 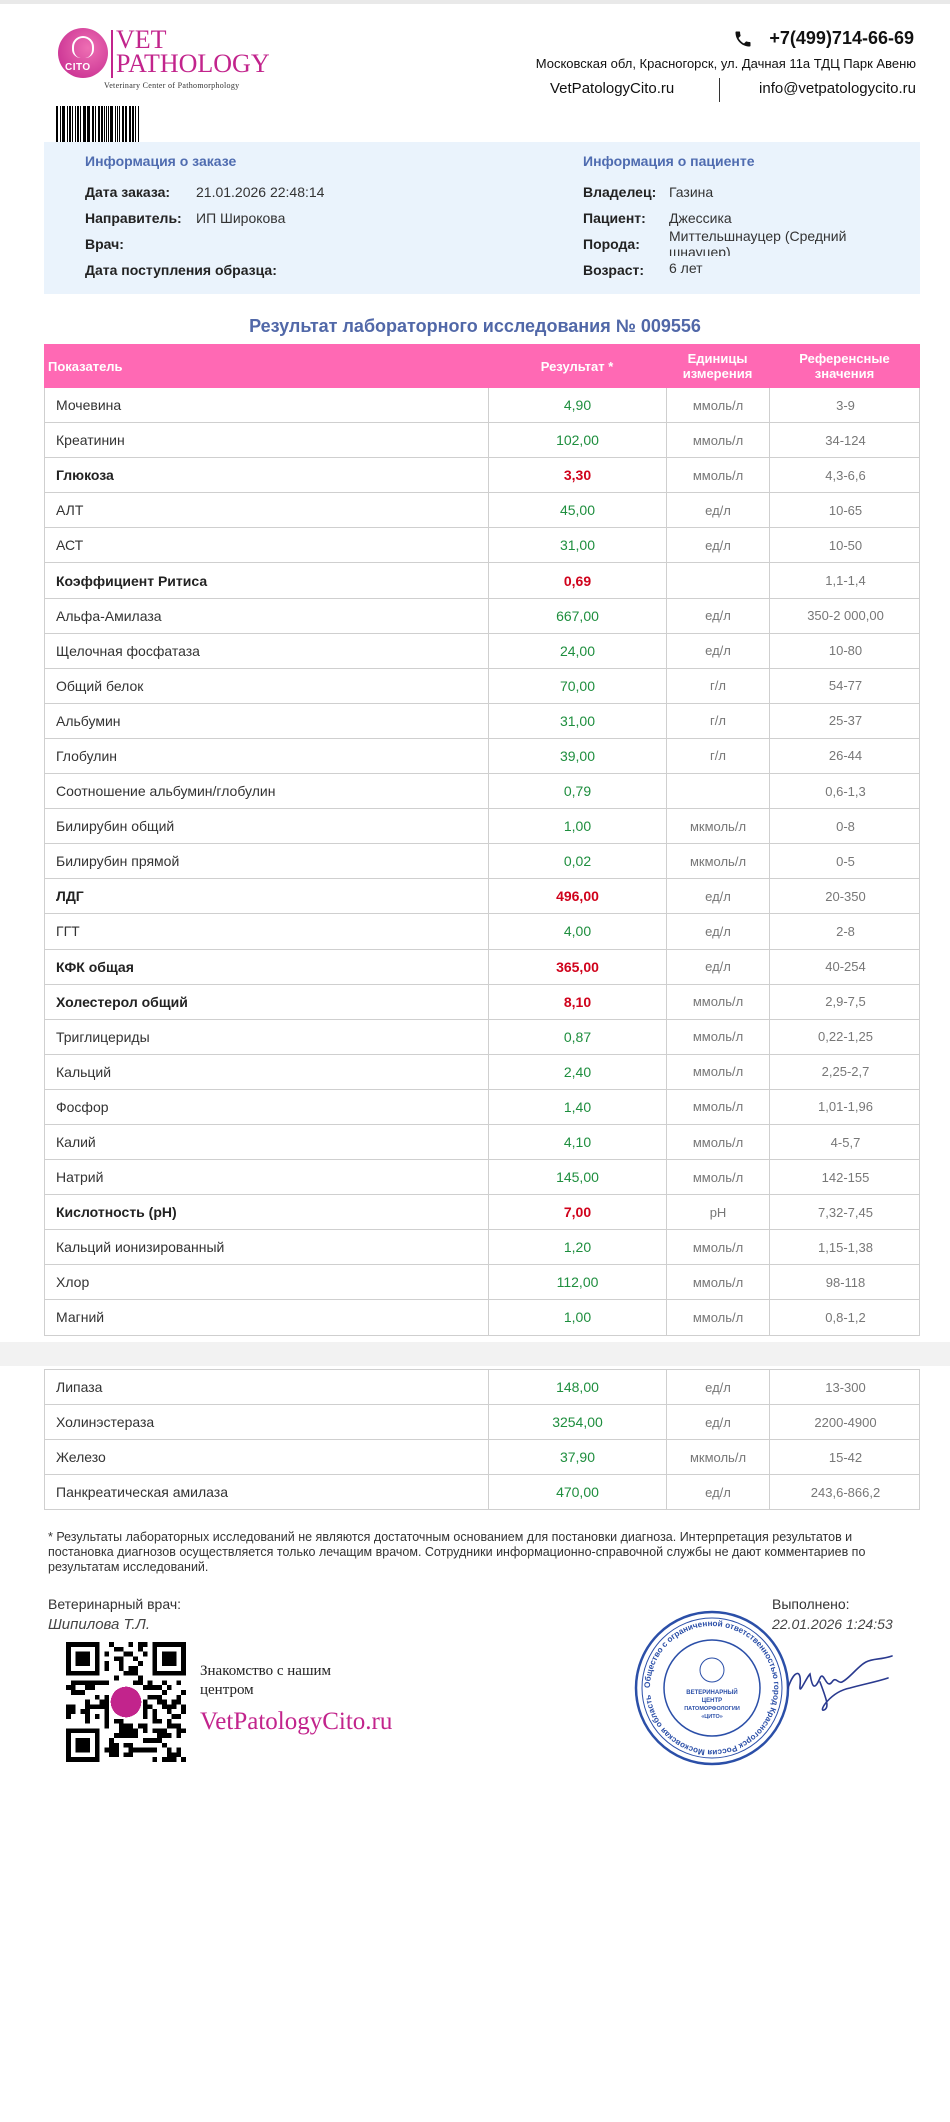 What do you see at coordinates (578, 1036) in the screenshot?
I see `result-value: 0,87` at bounding box center [578, 1036].